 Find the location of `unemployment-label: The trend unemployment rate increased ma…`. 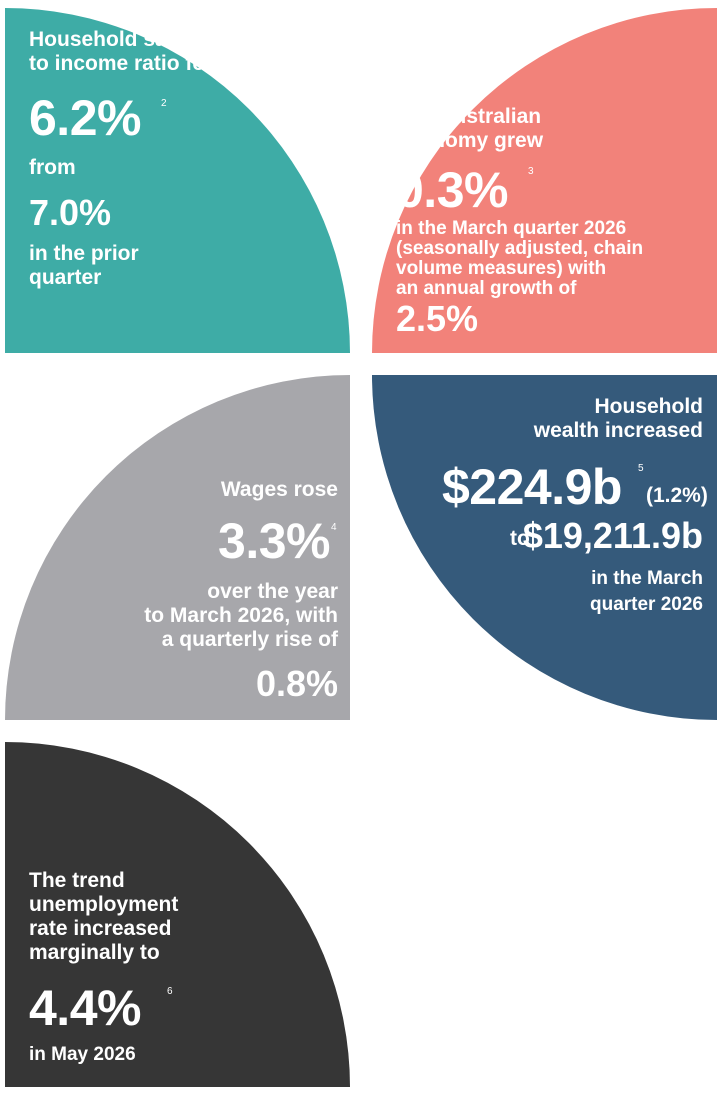

unemployment-label: The trend unemployment rate increased ma… is located at coordinates (104, 916).